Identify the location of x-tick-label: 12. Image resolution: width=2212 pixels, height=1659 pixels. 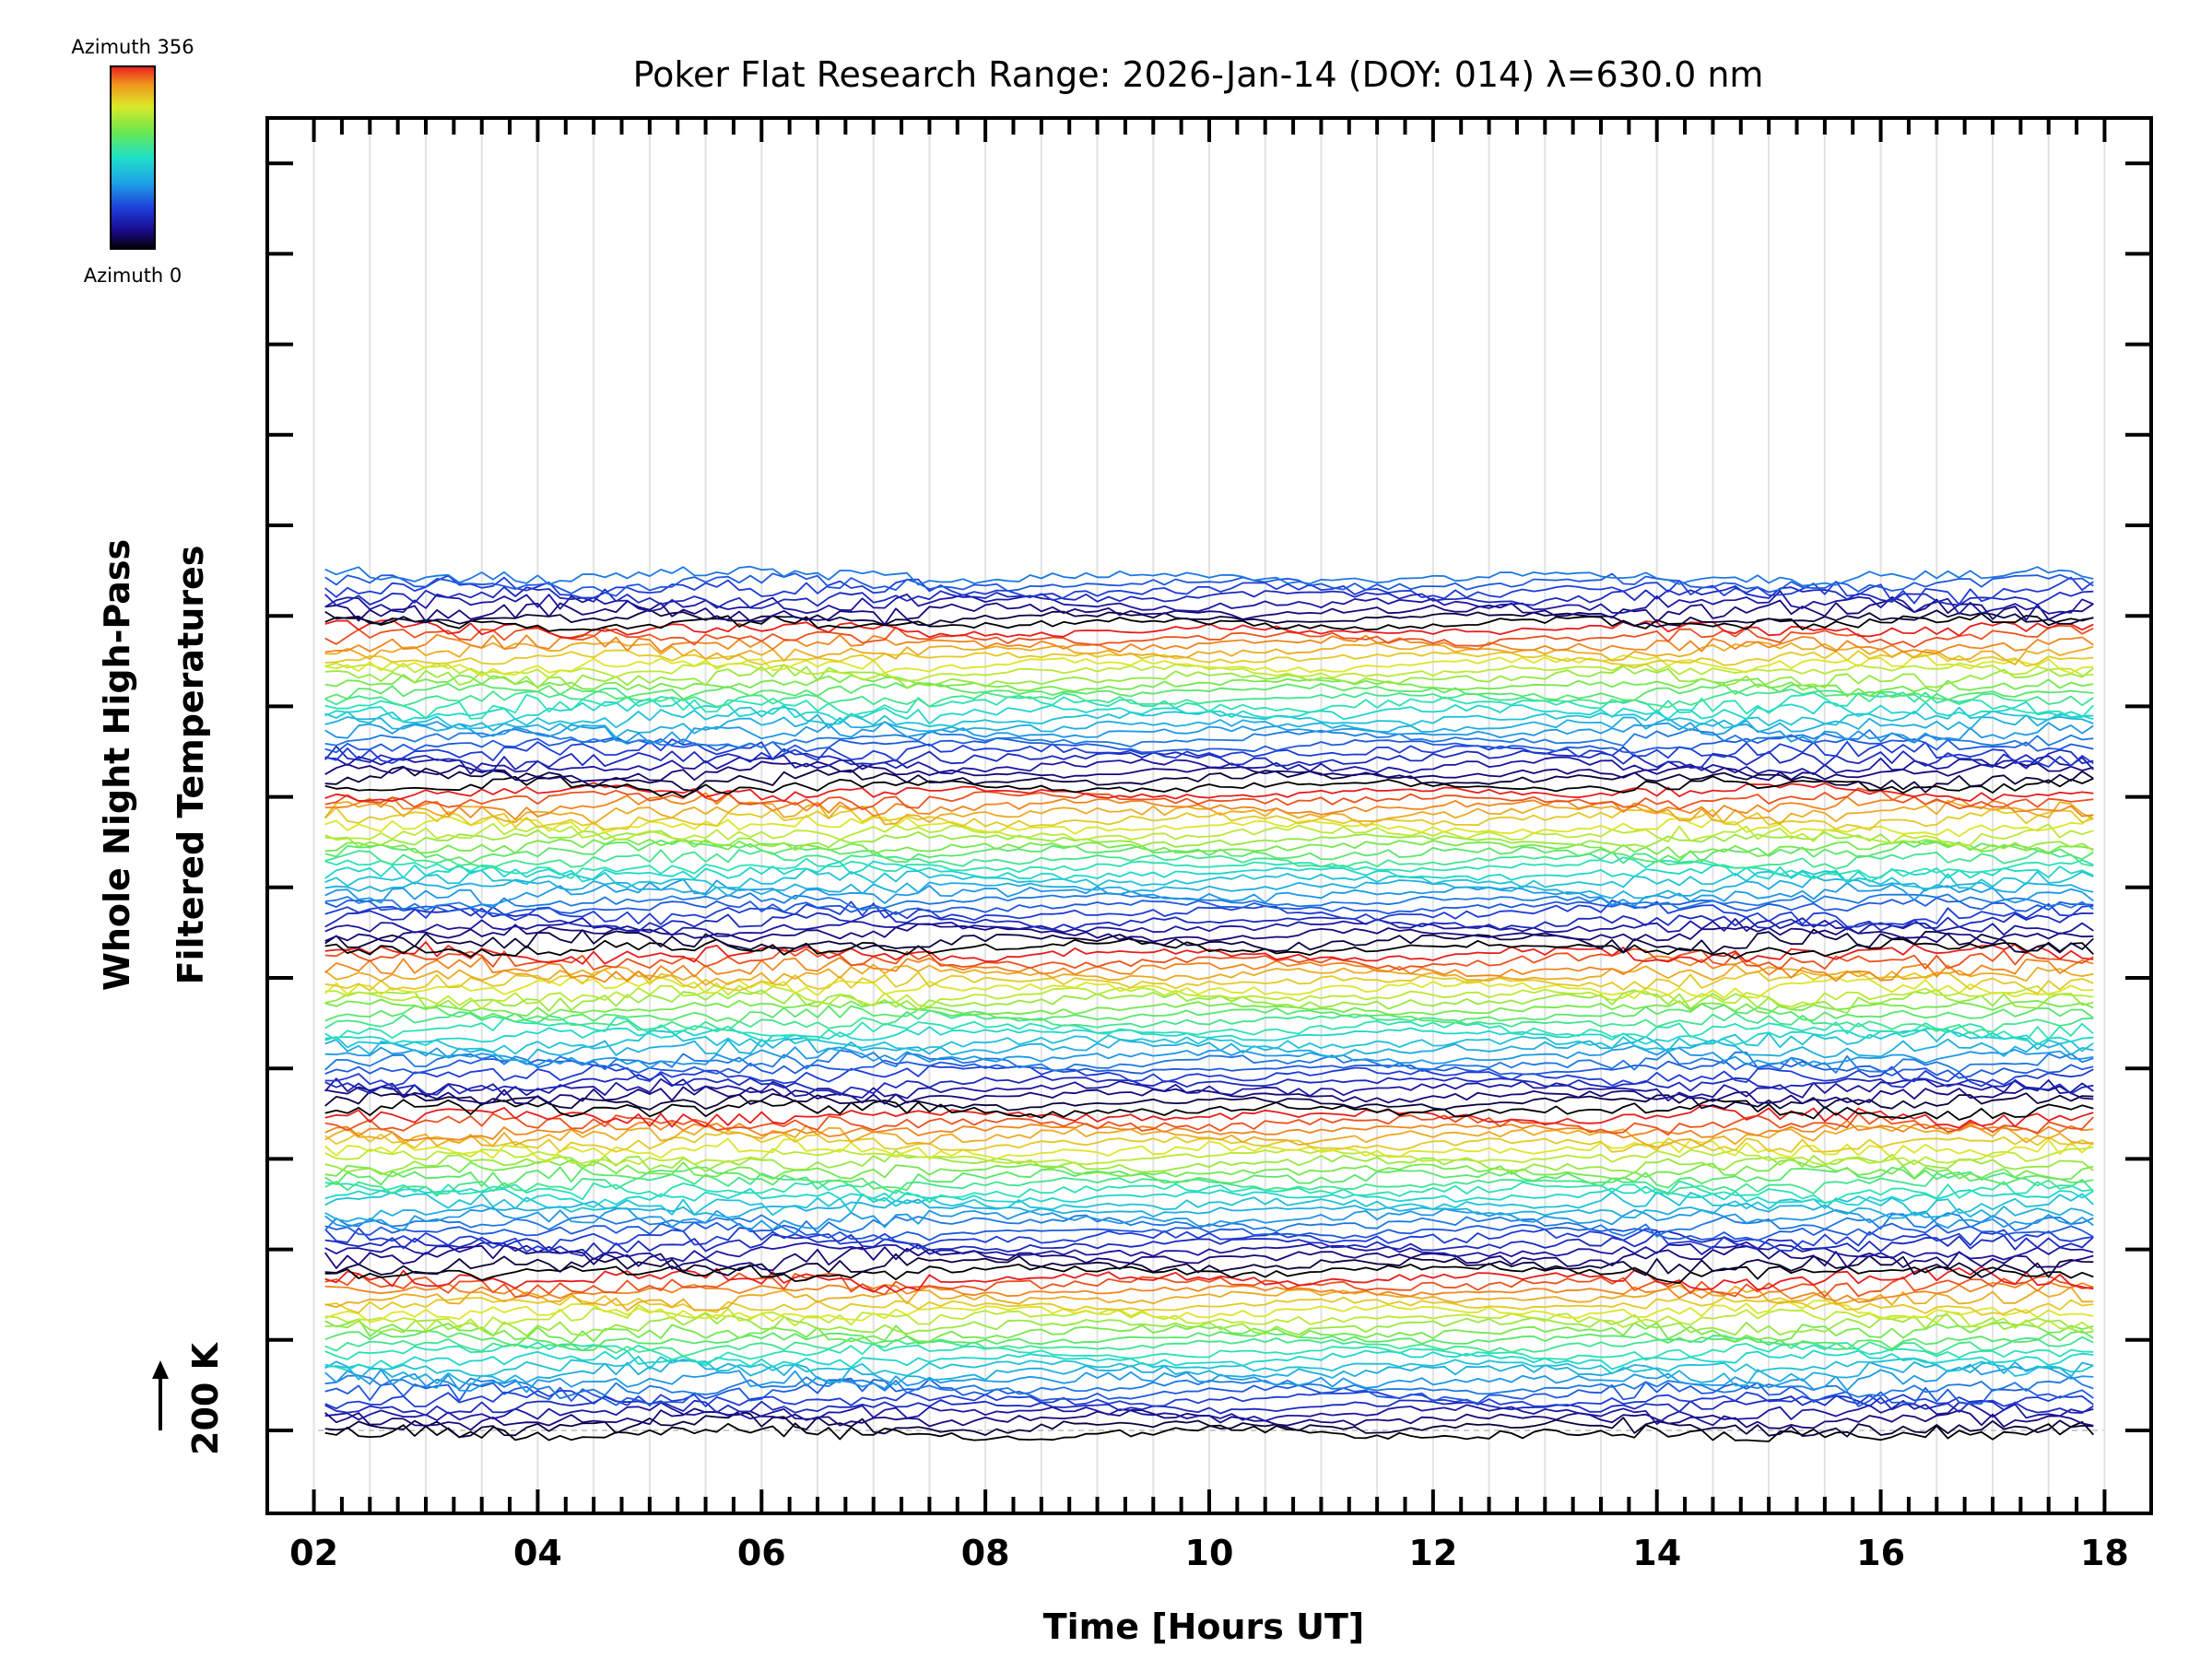
(1432, 1553).